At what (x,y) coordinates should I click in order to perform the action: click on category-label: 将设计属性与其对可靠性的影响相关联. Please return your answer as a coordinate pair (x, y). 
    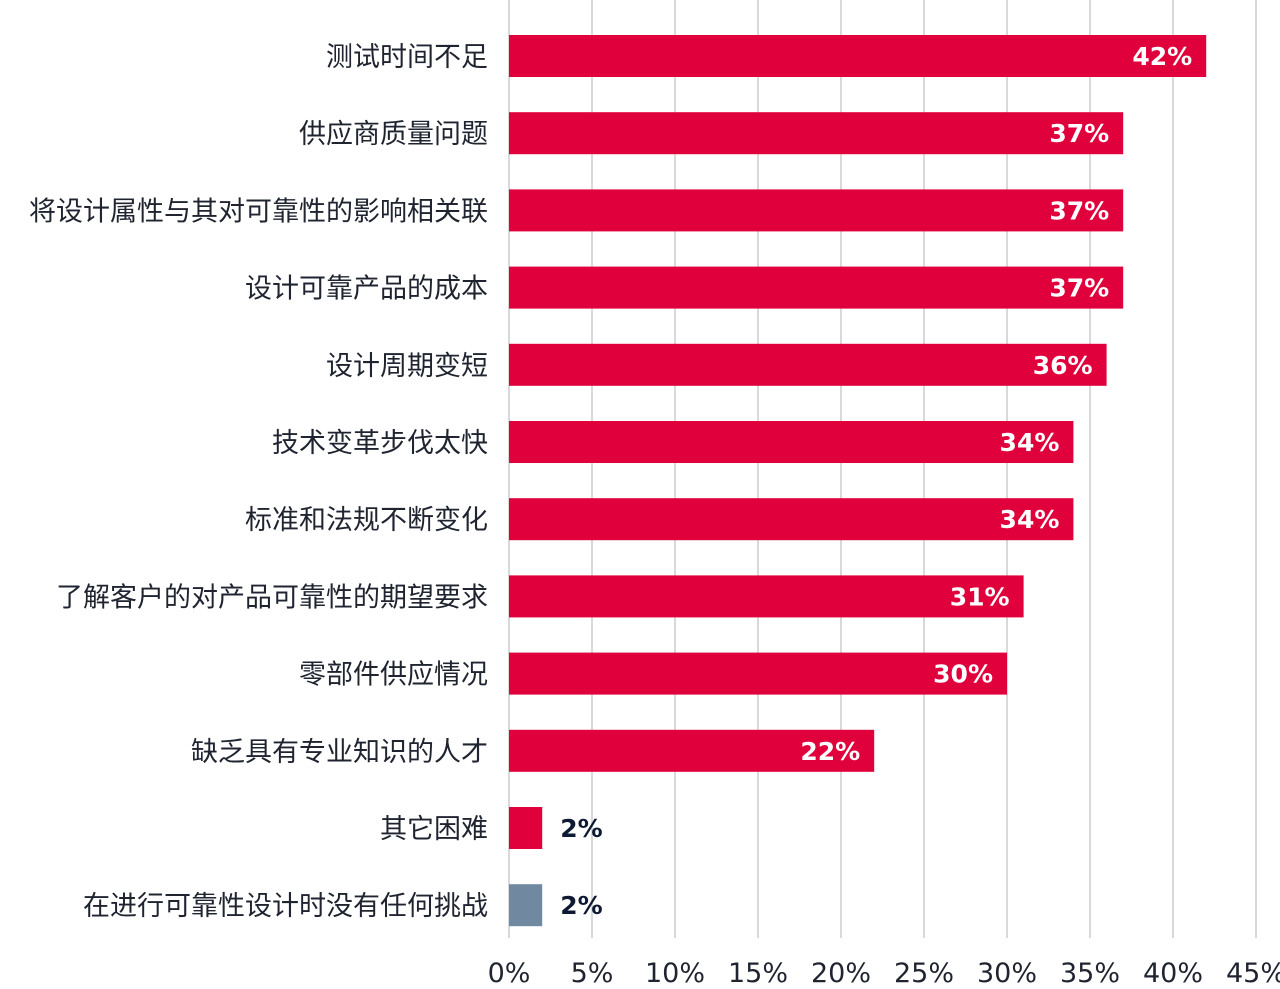
    Looking at the image, I should click on (258, 211).